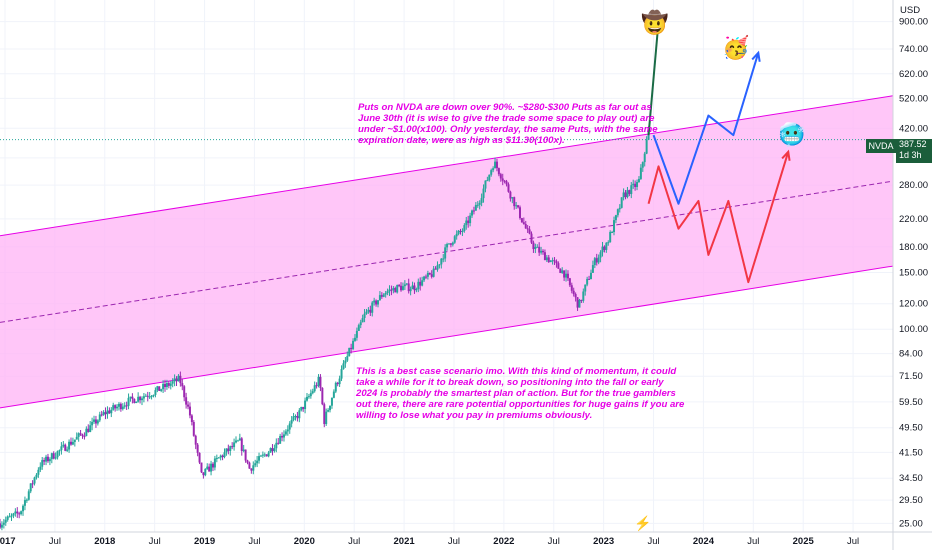  Describe the element at coordinates (910, 155) in the screenshot. I see `countdown: 1d 3h` at that location.